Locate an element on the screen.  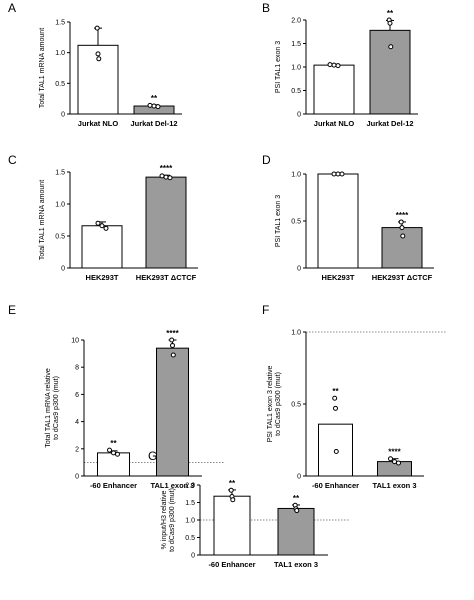
y-tick-label: 2 is located at coordinates (77, 449).